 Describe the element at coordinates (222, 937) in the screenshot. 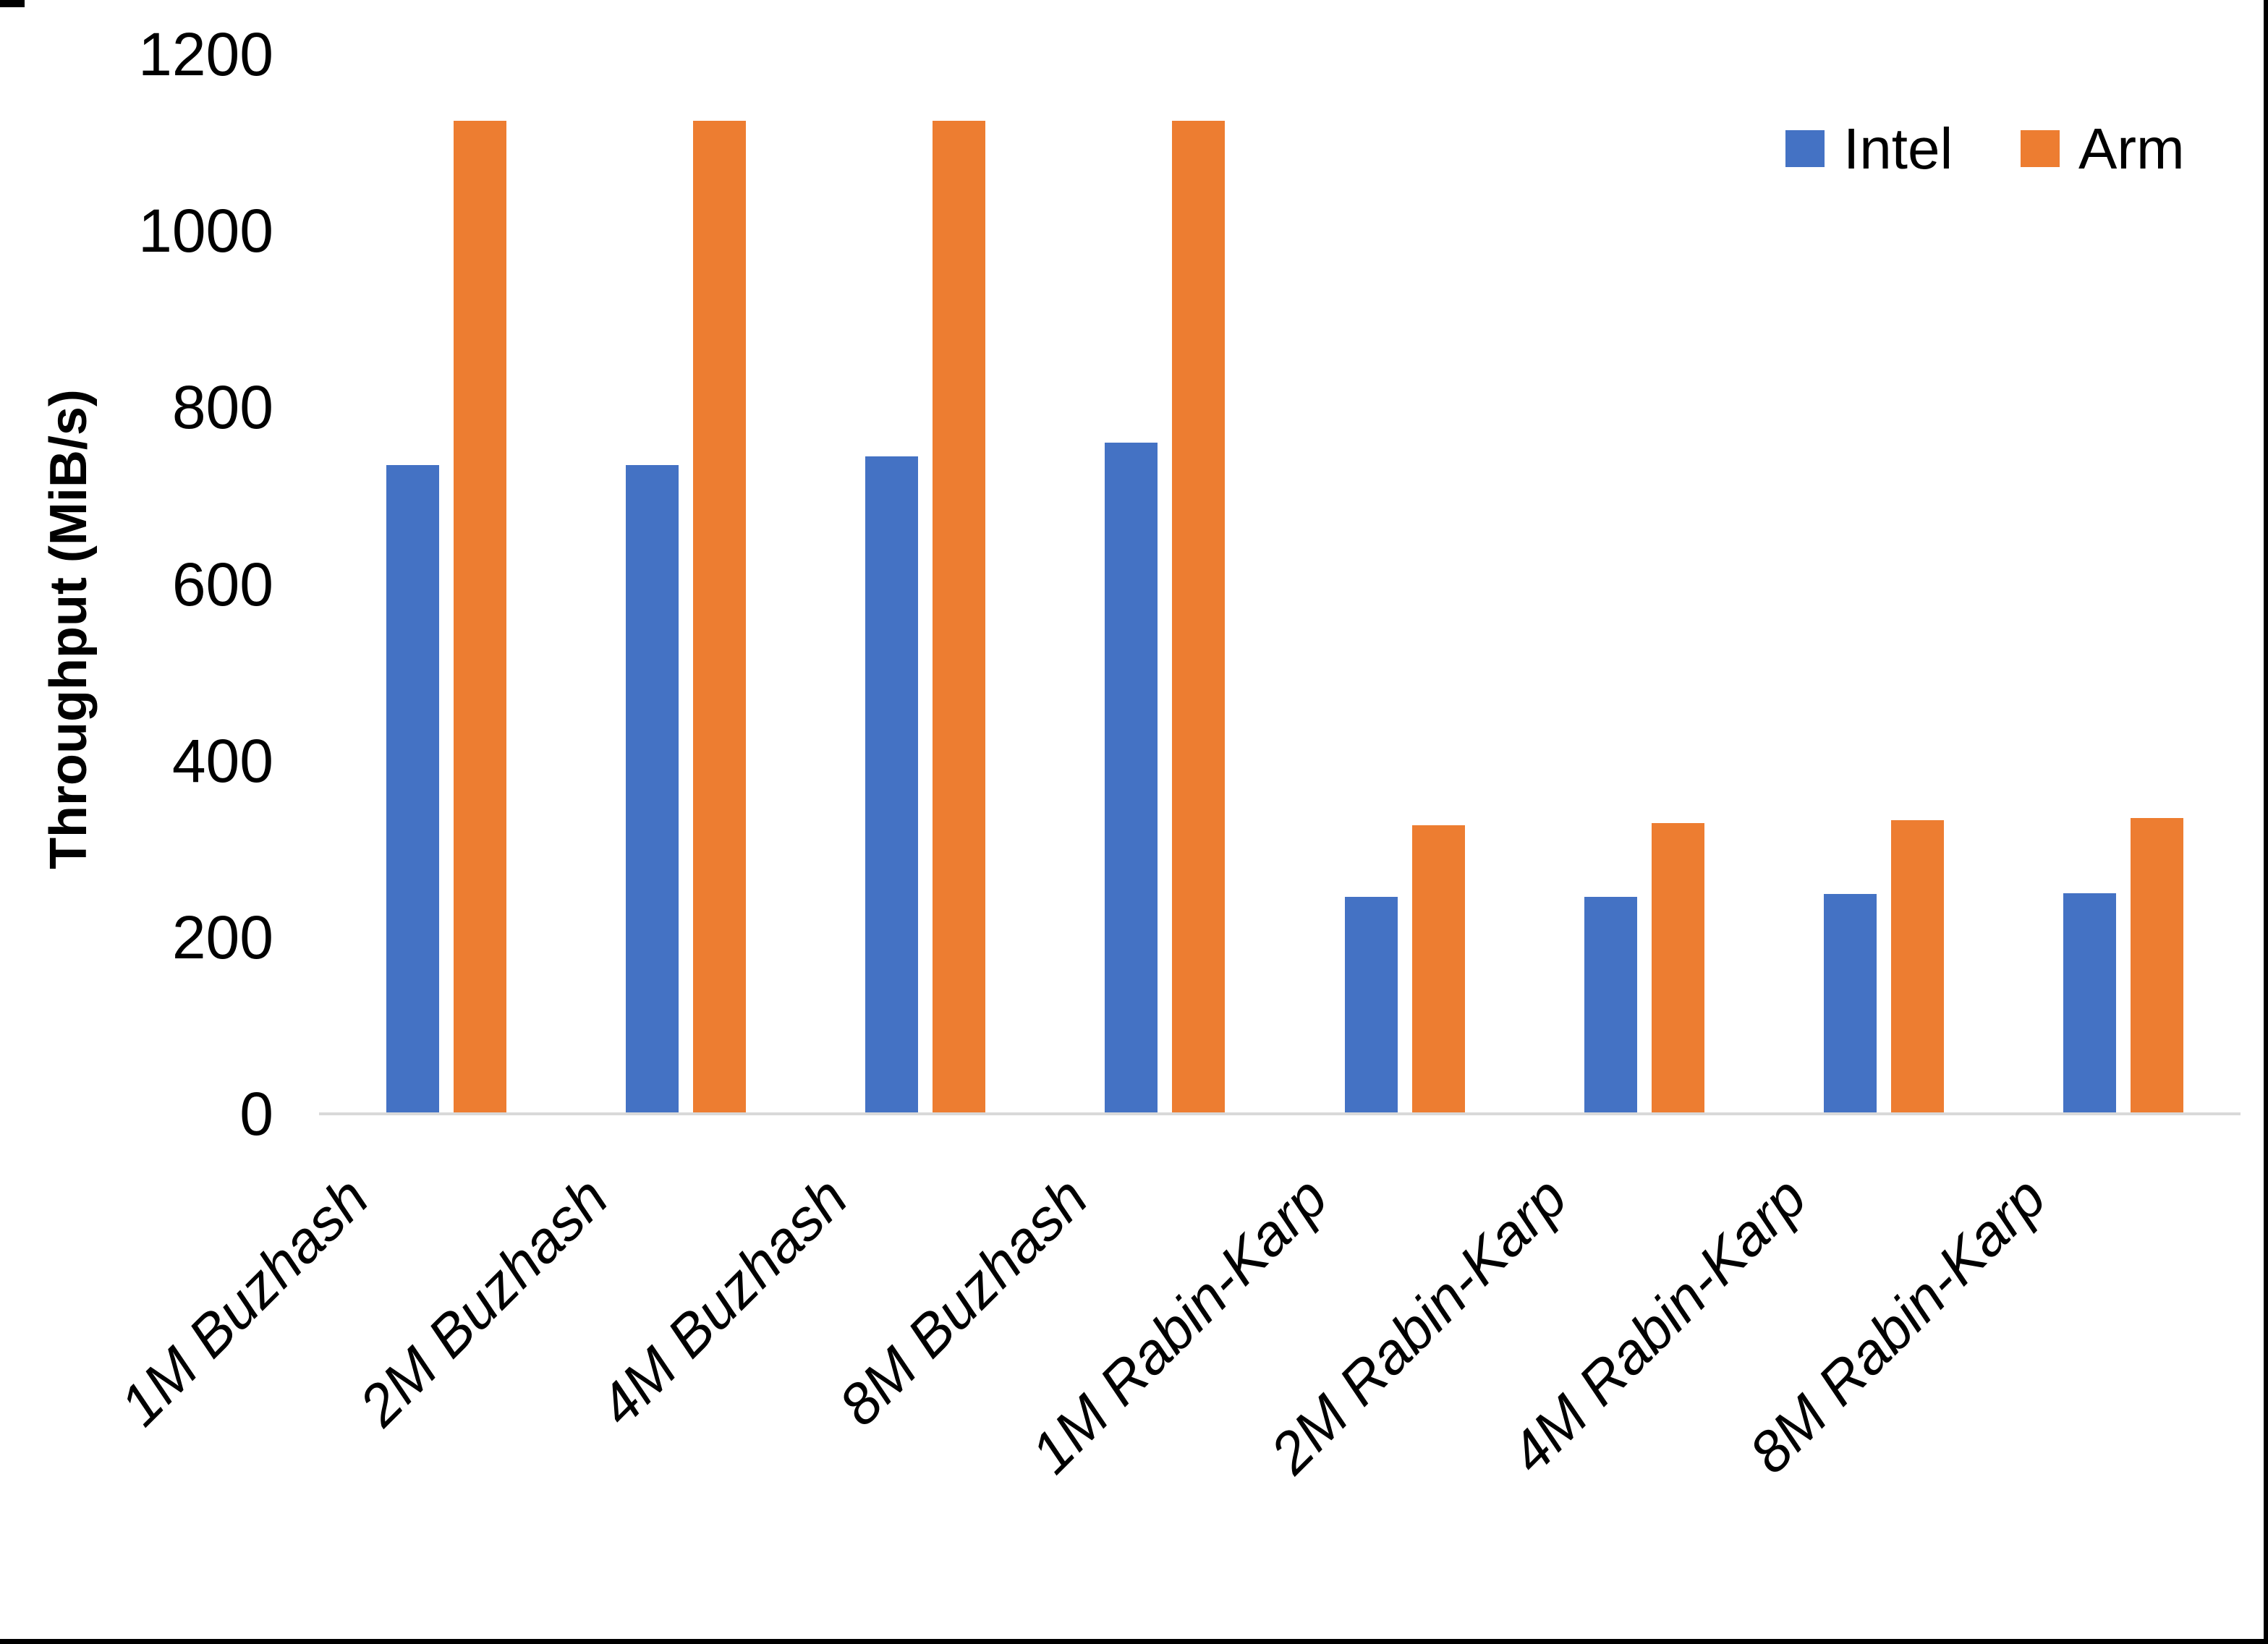

I see `y-tick-label: 200` at that location.